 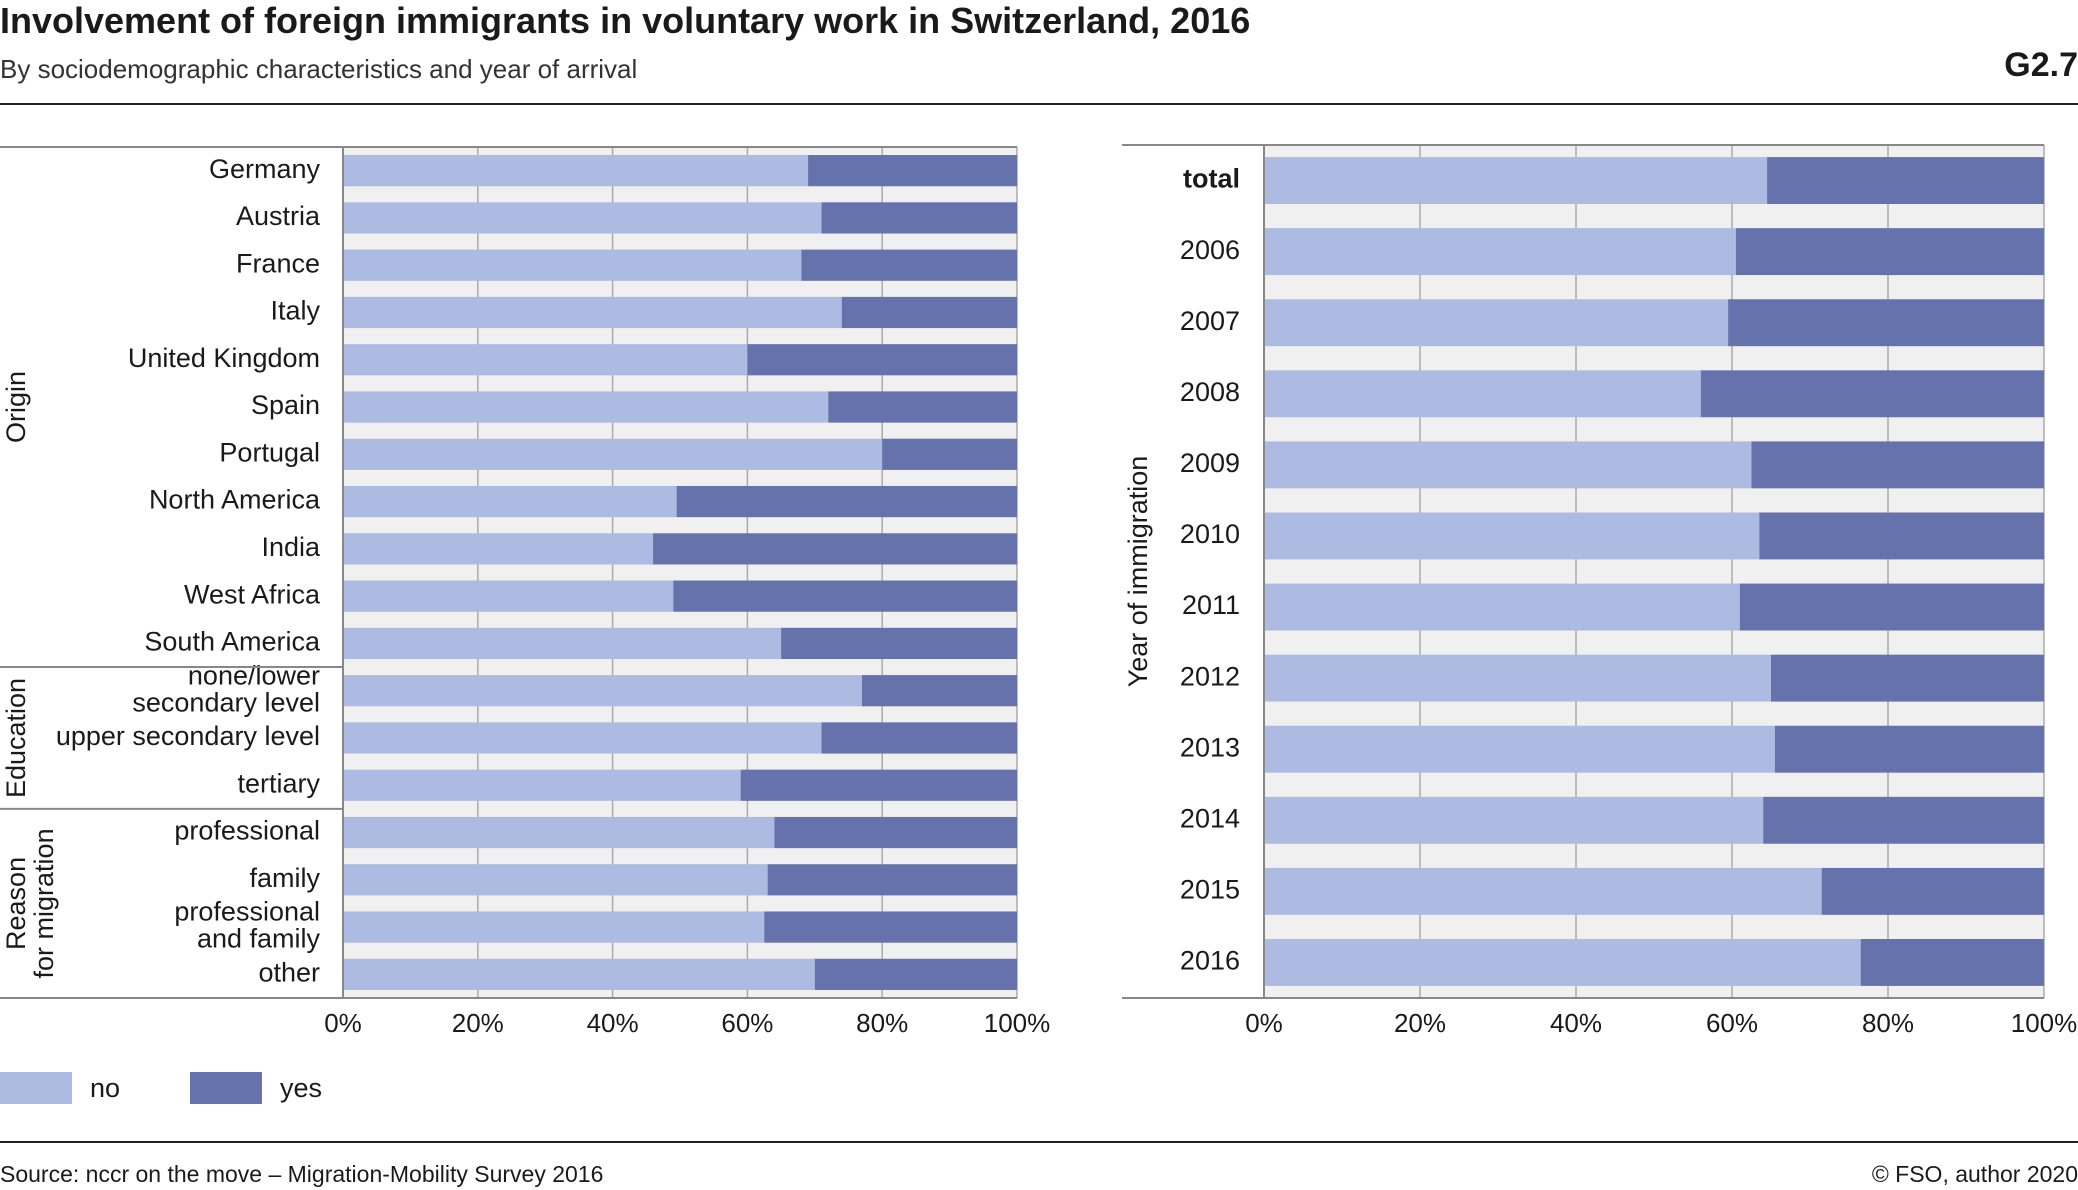 I want to click on legend-swatch-no, so click(x=36, y=1088).